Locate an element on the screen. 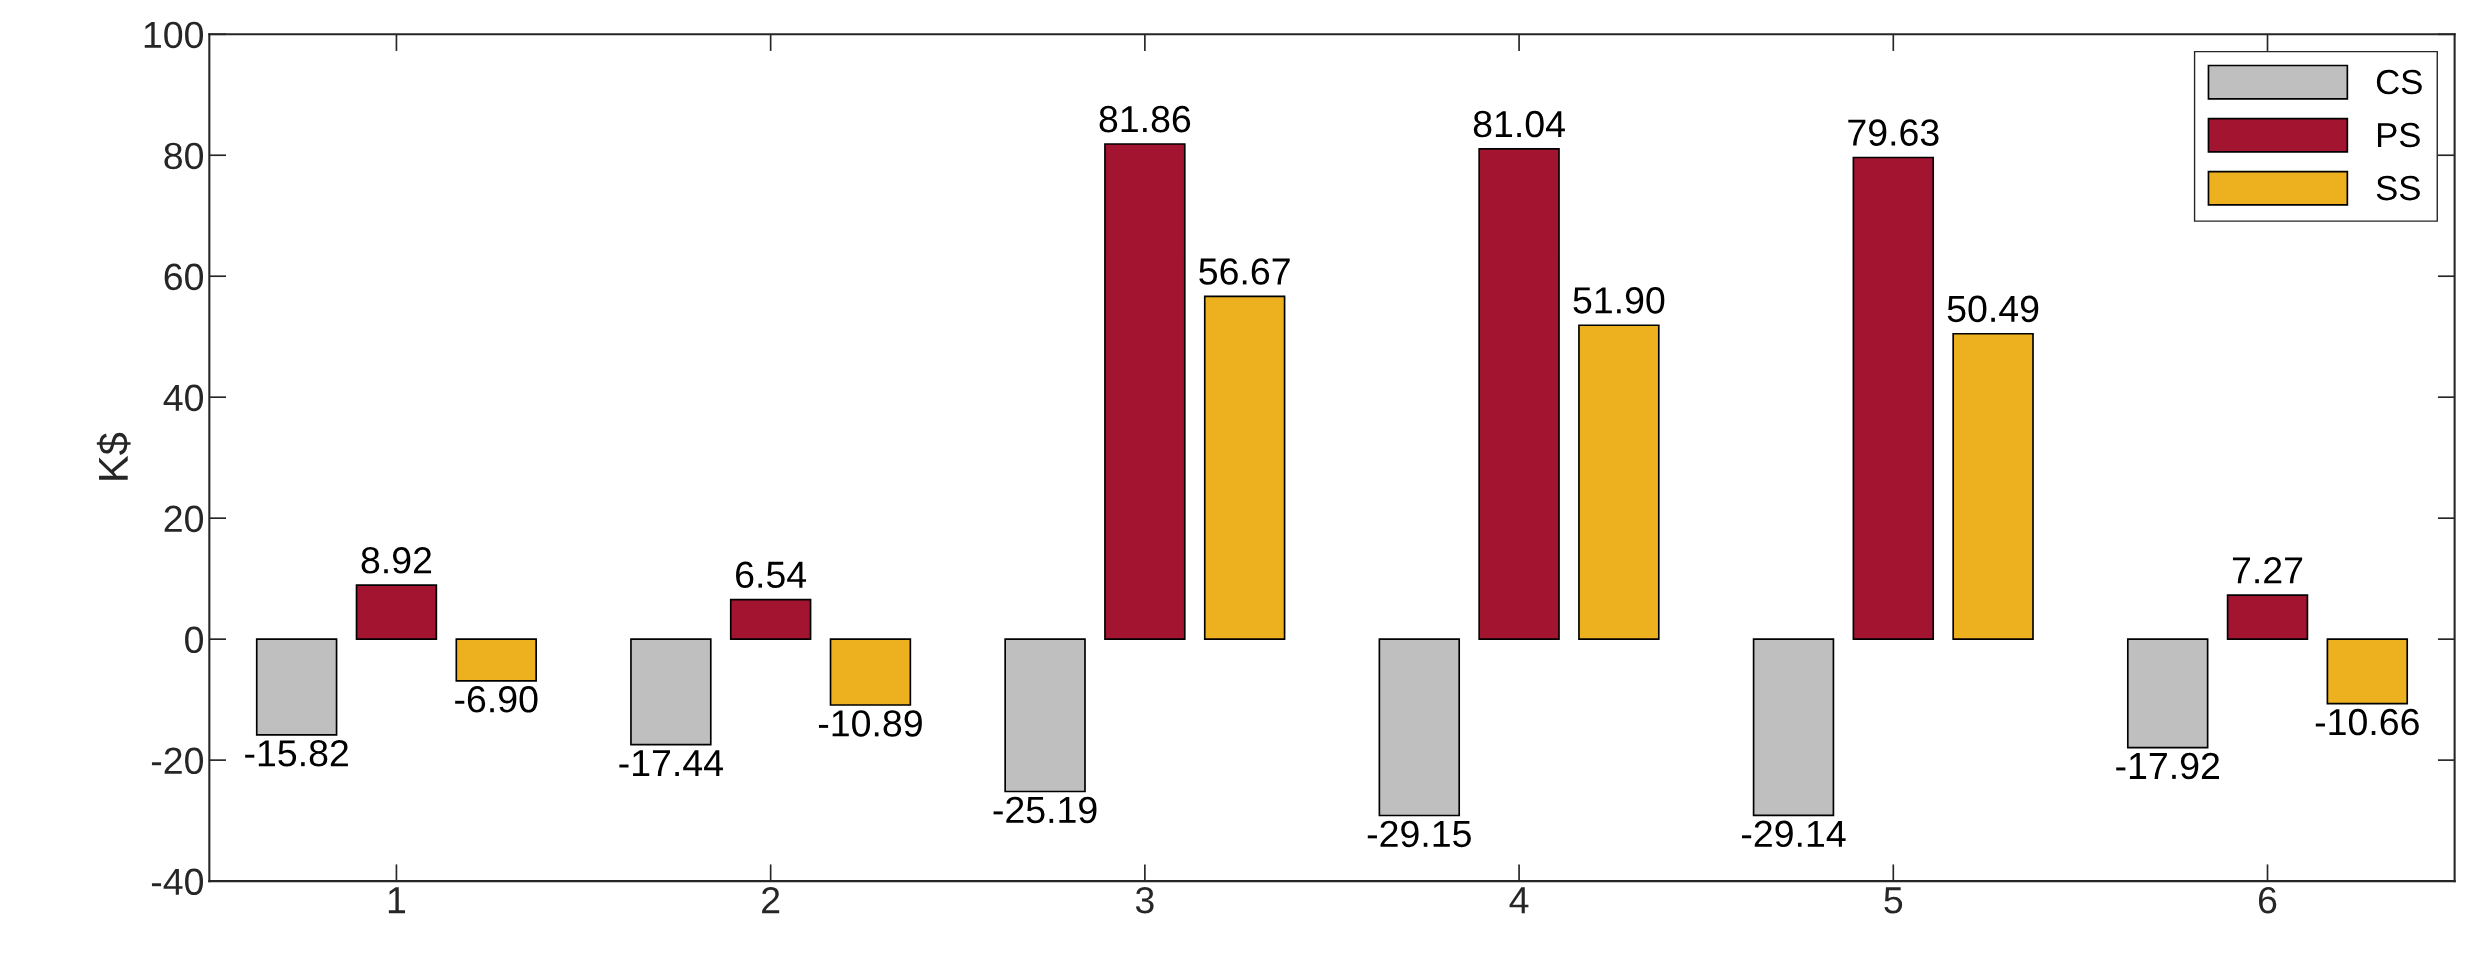  data-label: 8.92 is located at coordinates (396, 560).